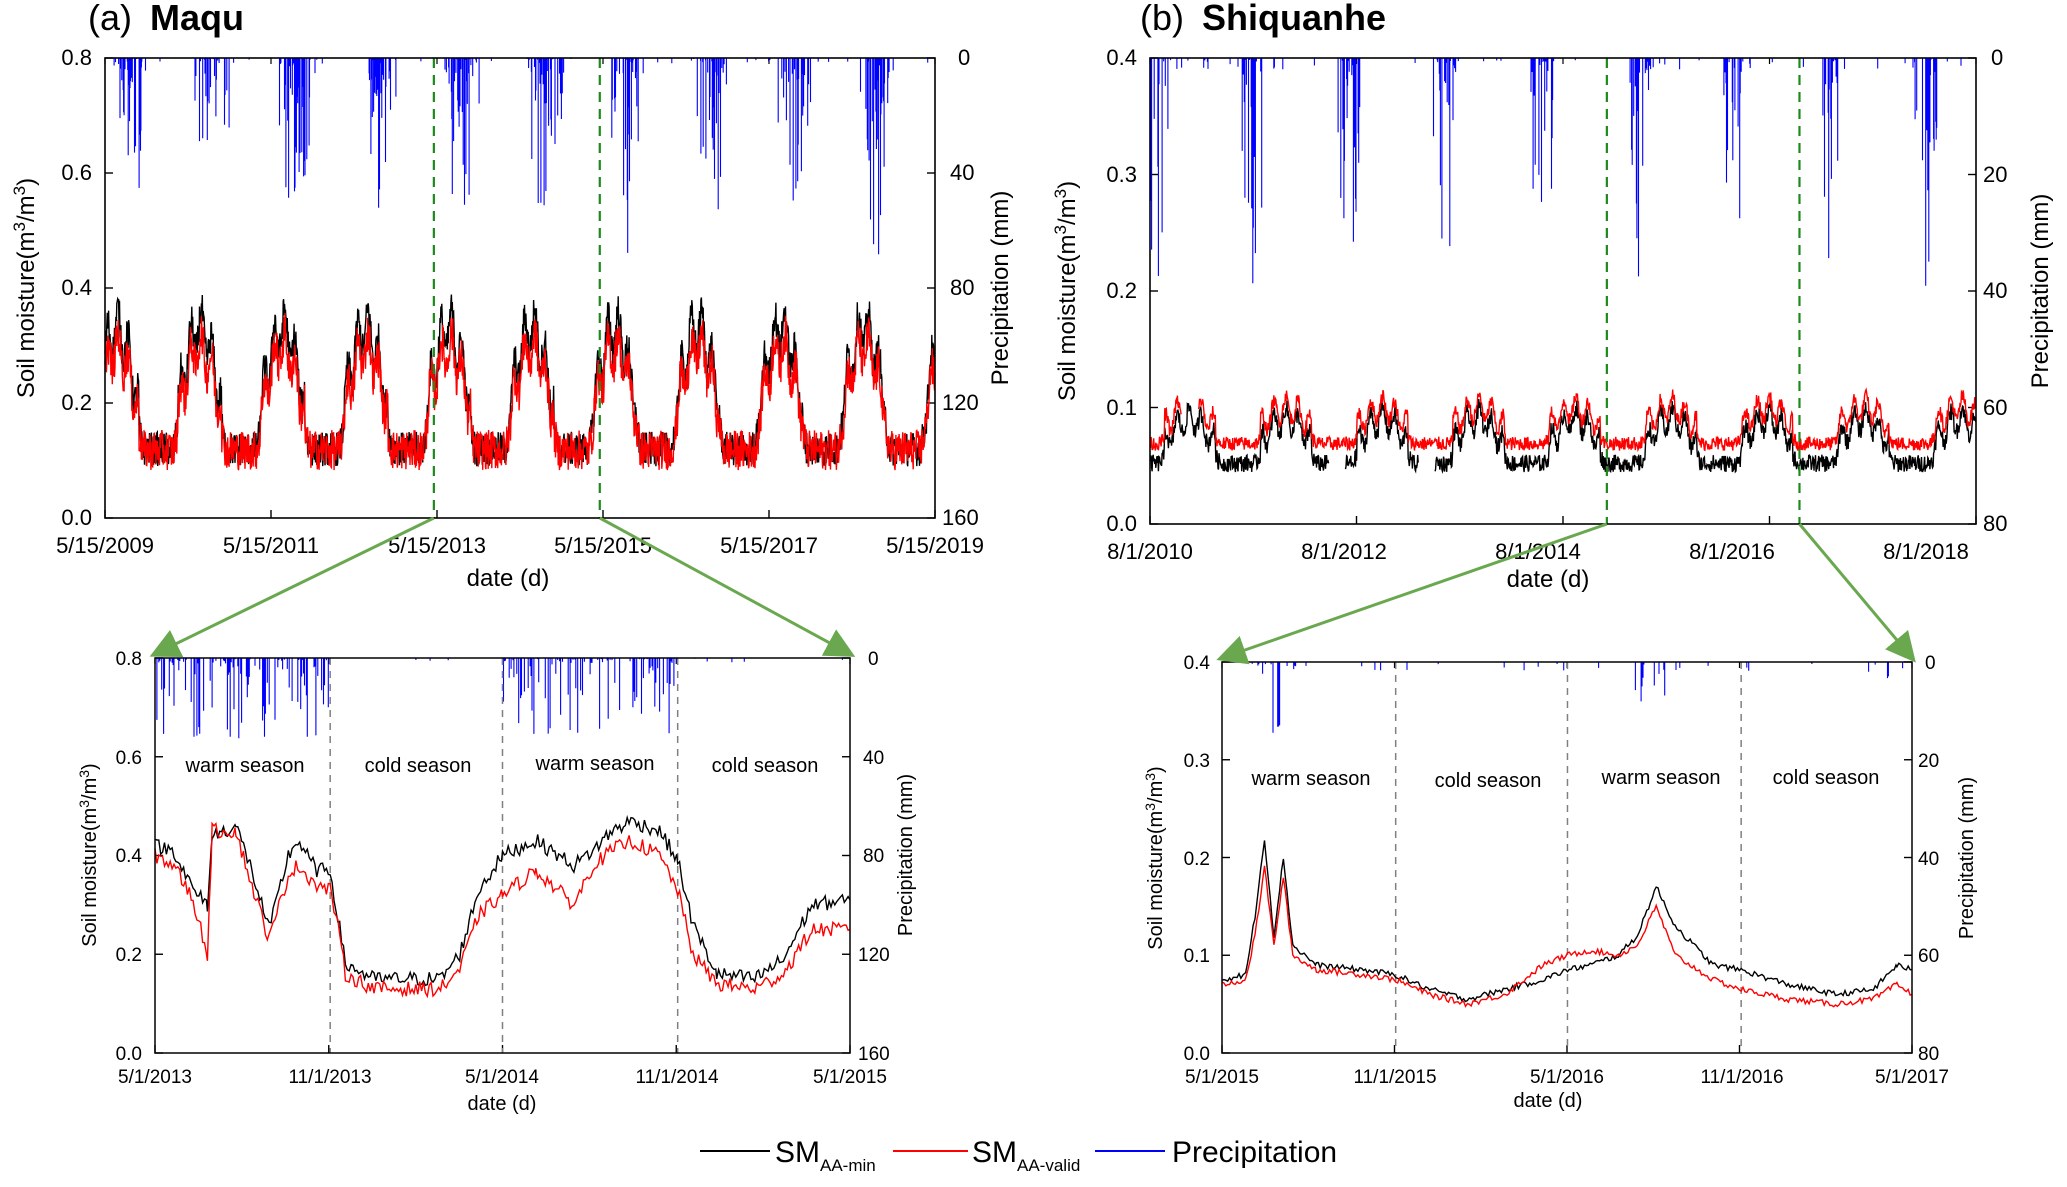  Describe the element at coordinates (110, 19) in the screenshot. I see `panel-a-letter: (a)` at that location.